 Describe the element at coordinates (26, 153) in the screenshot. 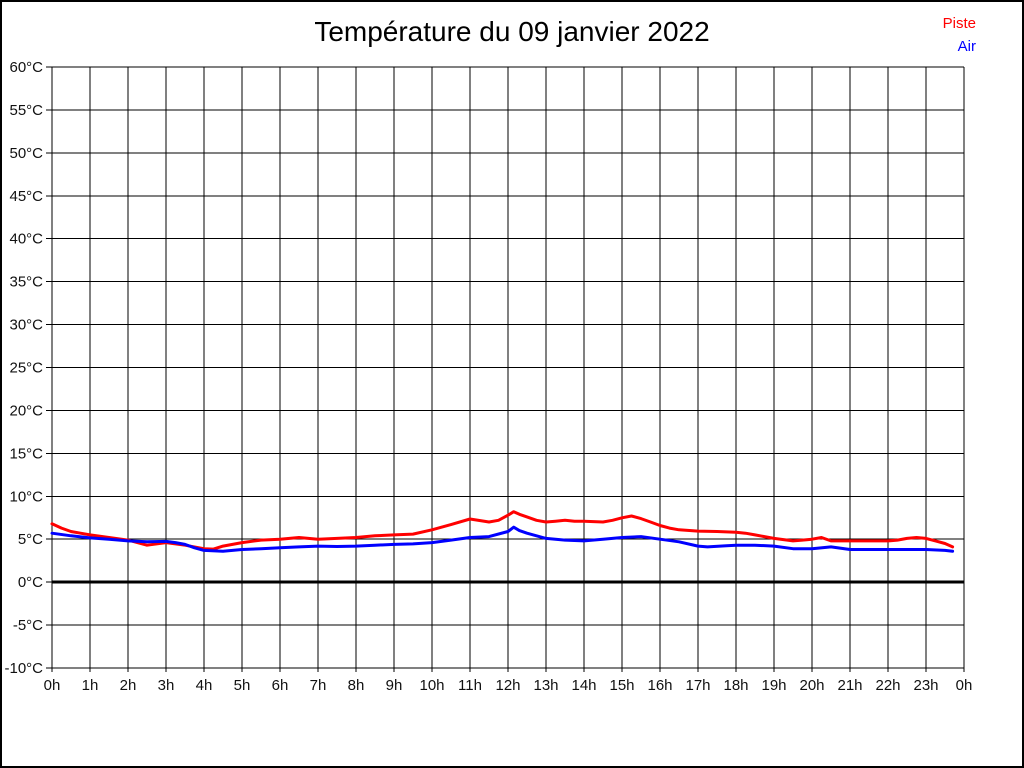

I see `y-tick-label: 50°C` at that location.